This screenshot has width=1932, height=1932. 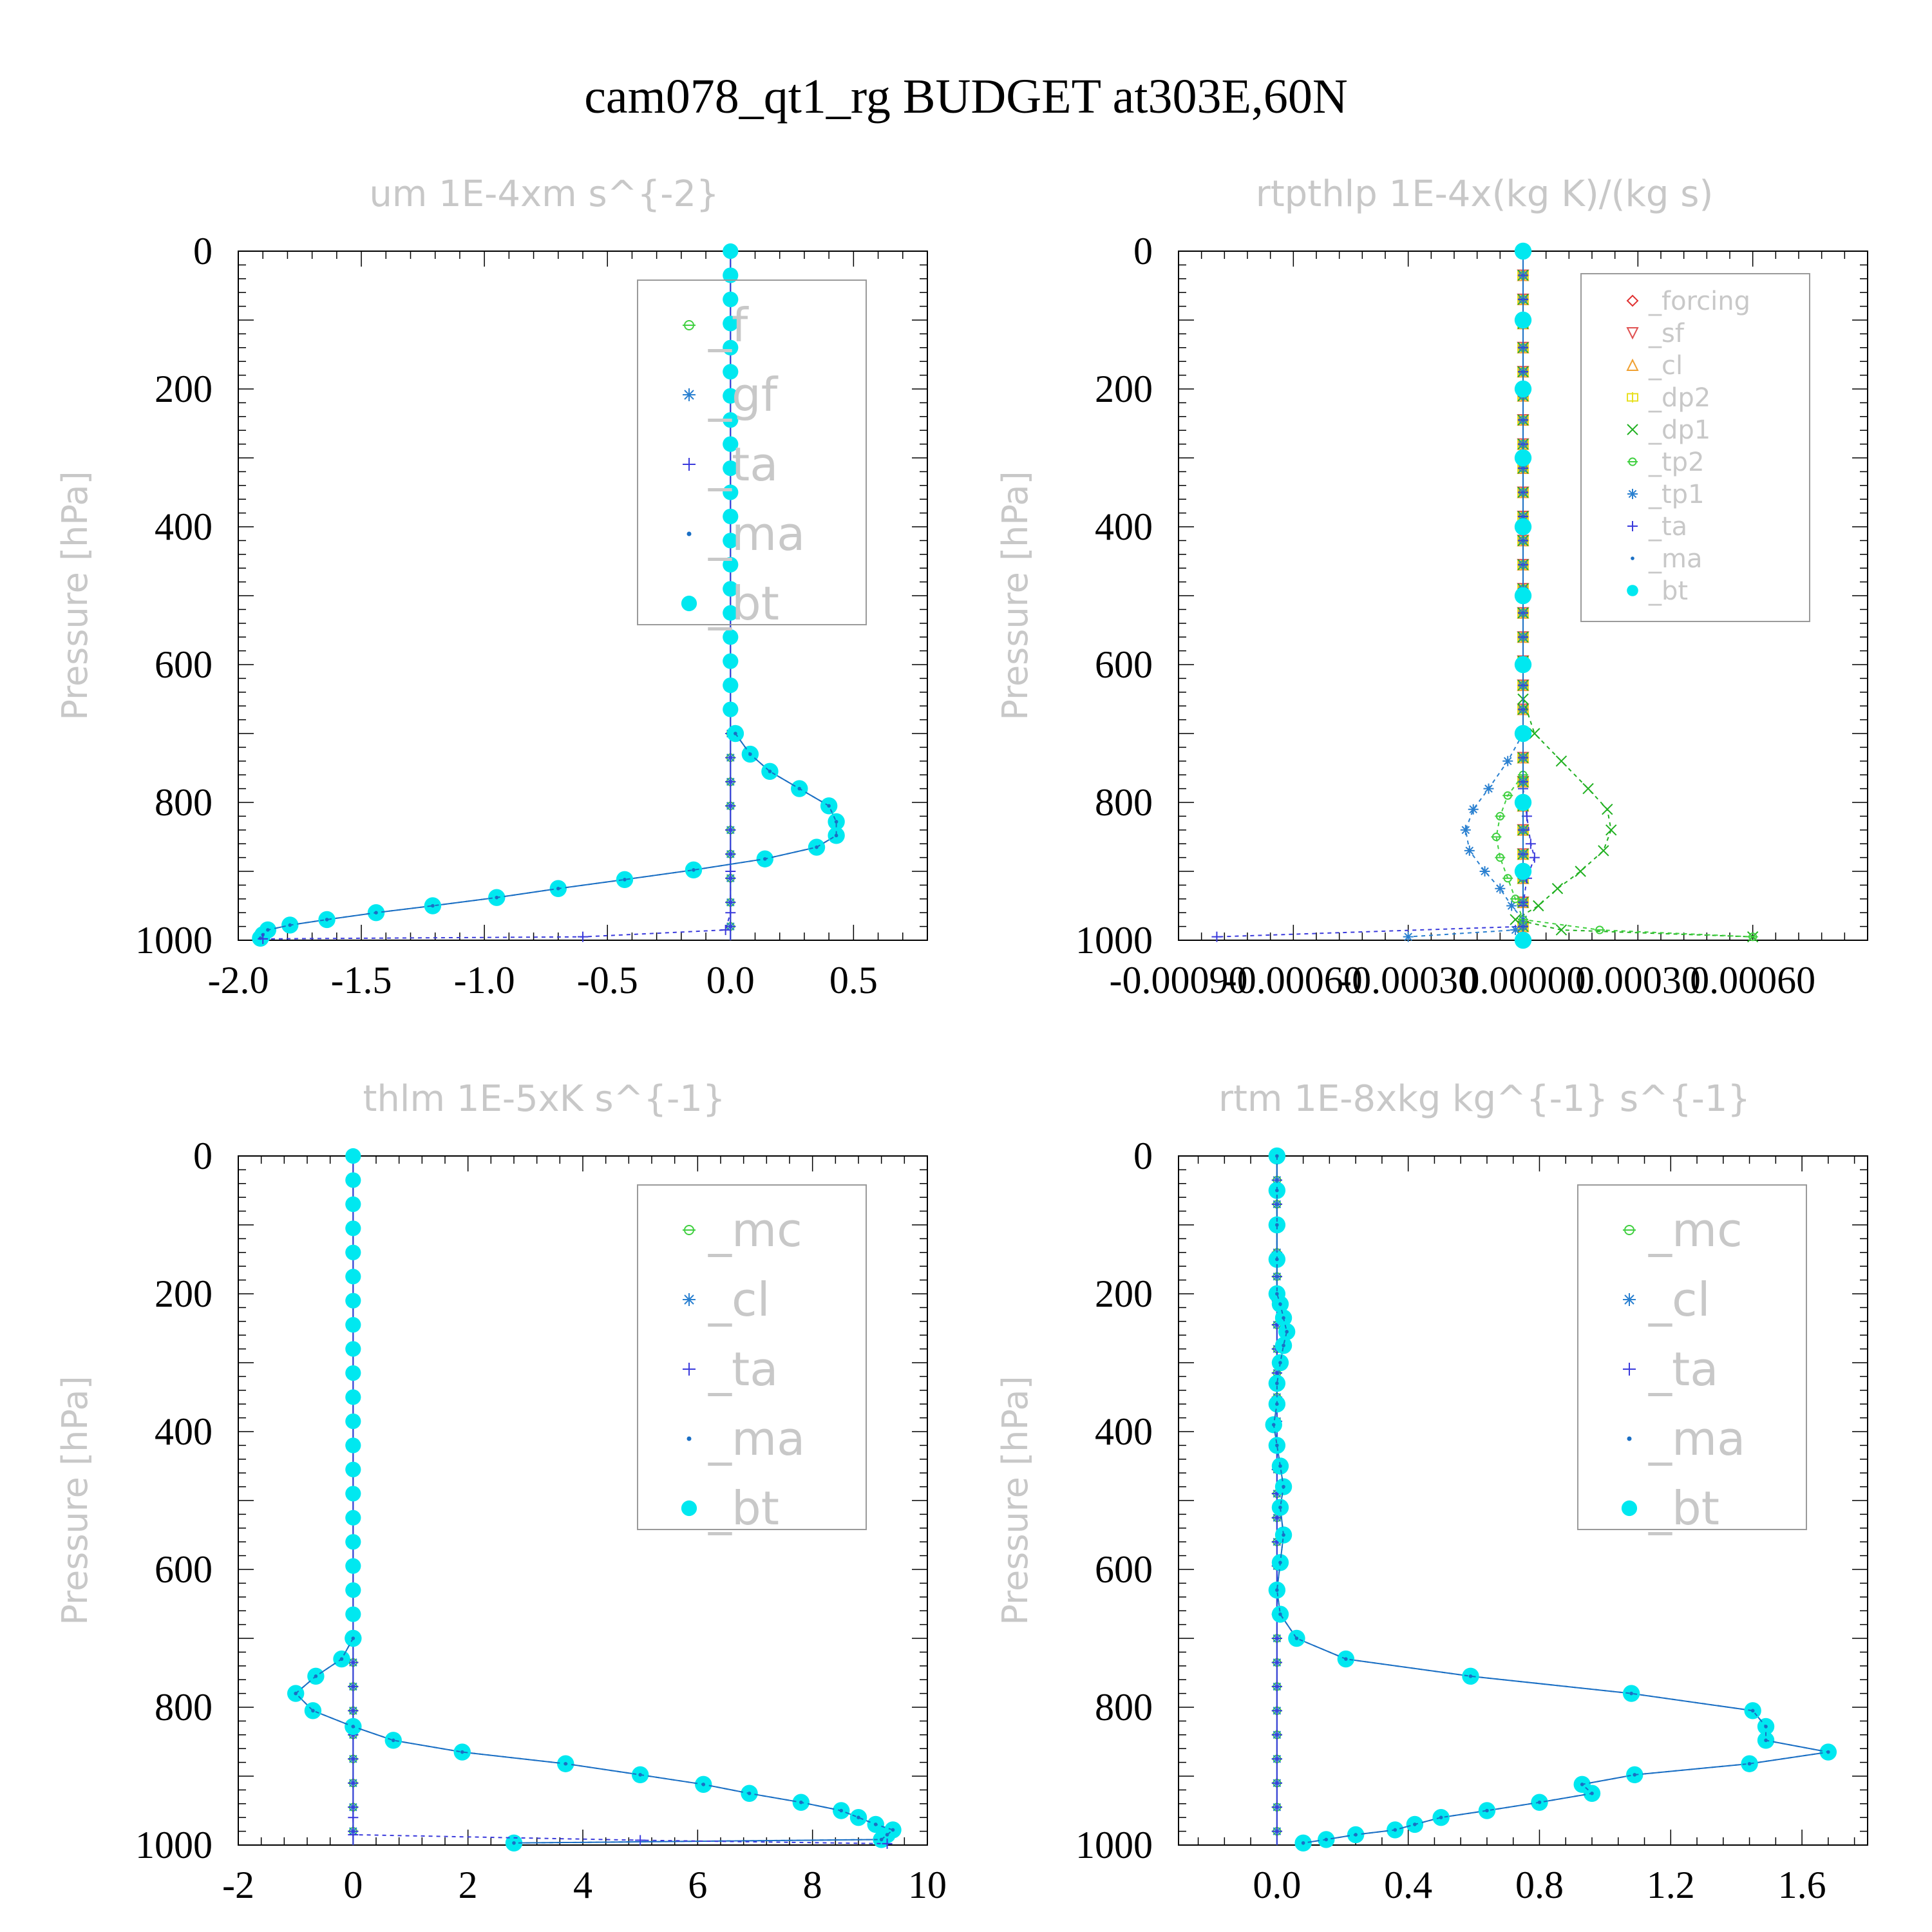 What do you see at coordinates (1293, 980) in the screenshot?
I see `x-tick-label: -0.00060` at bounding box center [1293, 980].